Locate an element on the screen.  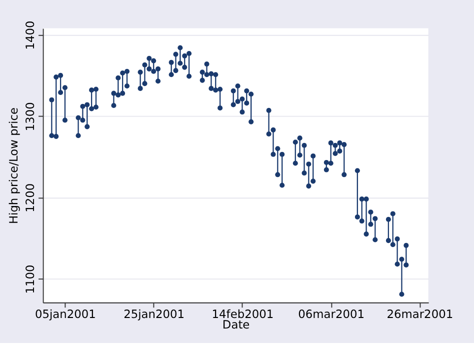
y-tick-label: 1300 is located at coordinates (29, 117).